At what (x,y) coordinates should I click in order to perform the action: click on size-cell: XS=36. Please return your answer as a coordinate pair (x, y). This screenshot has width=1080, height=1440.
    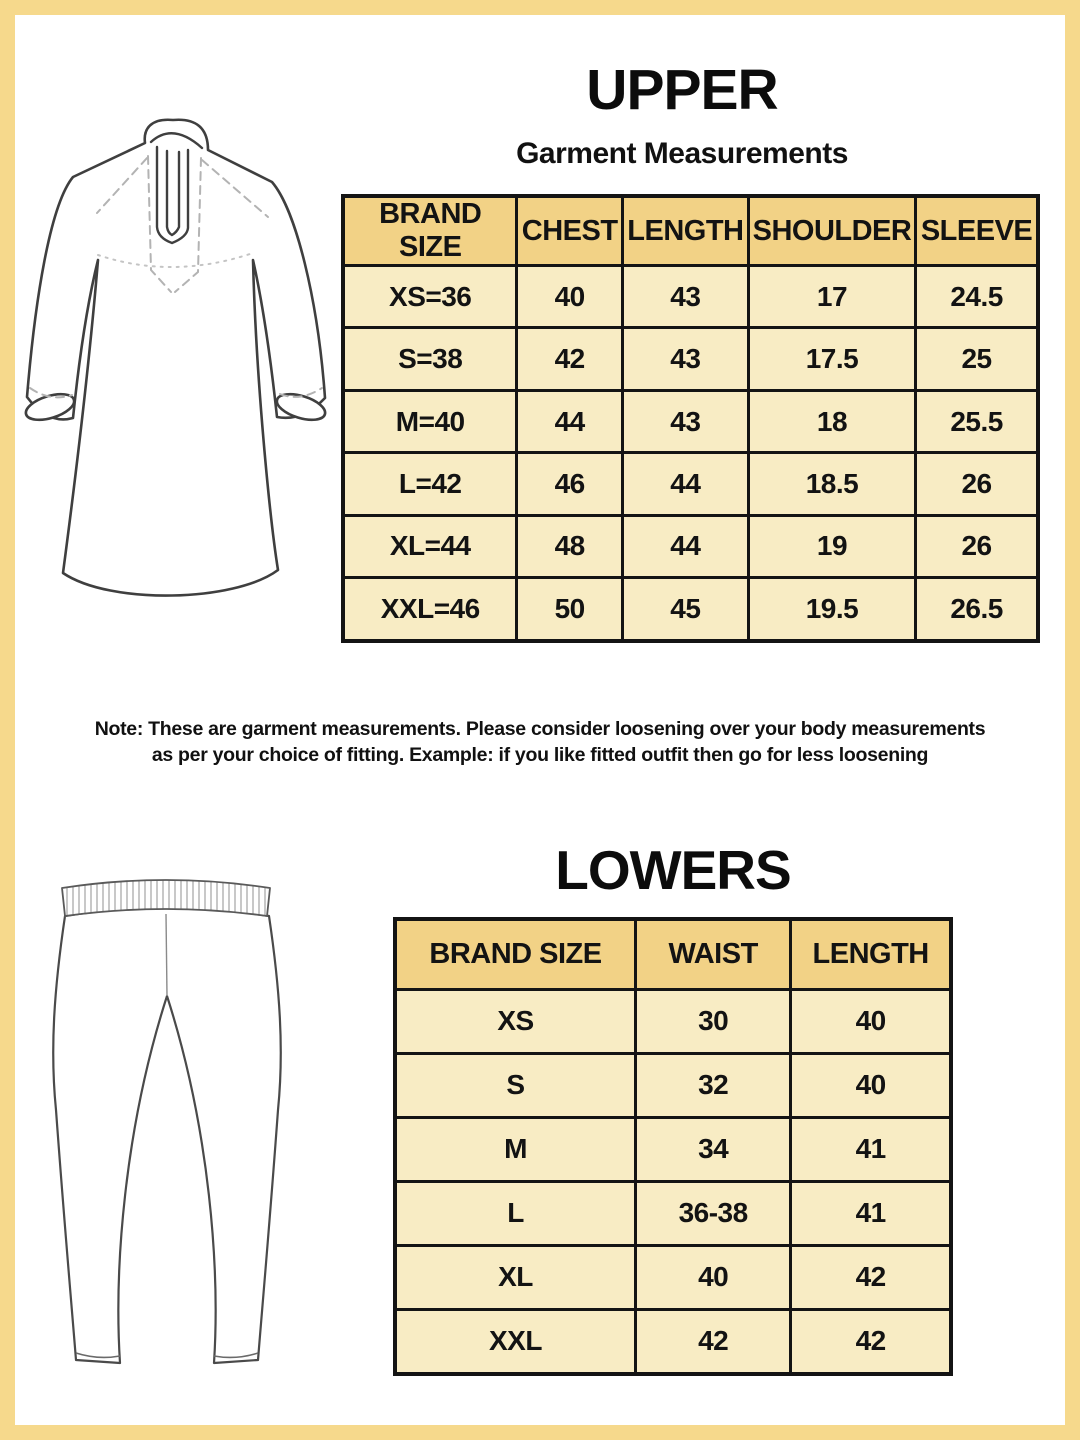
    Looking at the image, I should click on (430, 296).